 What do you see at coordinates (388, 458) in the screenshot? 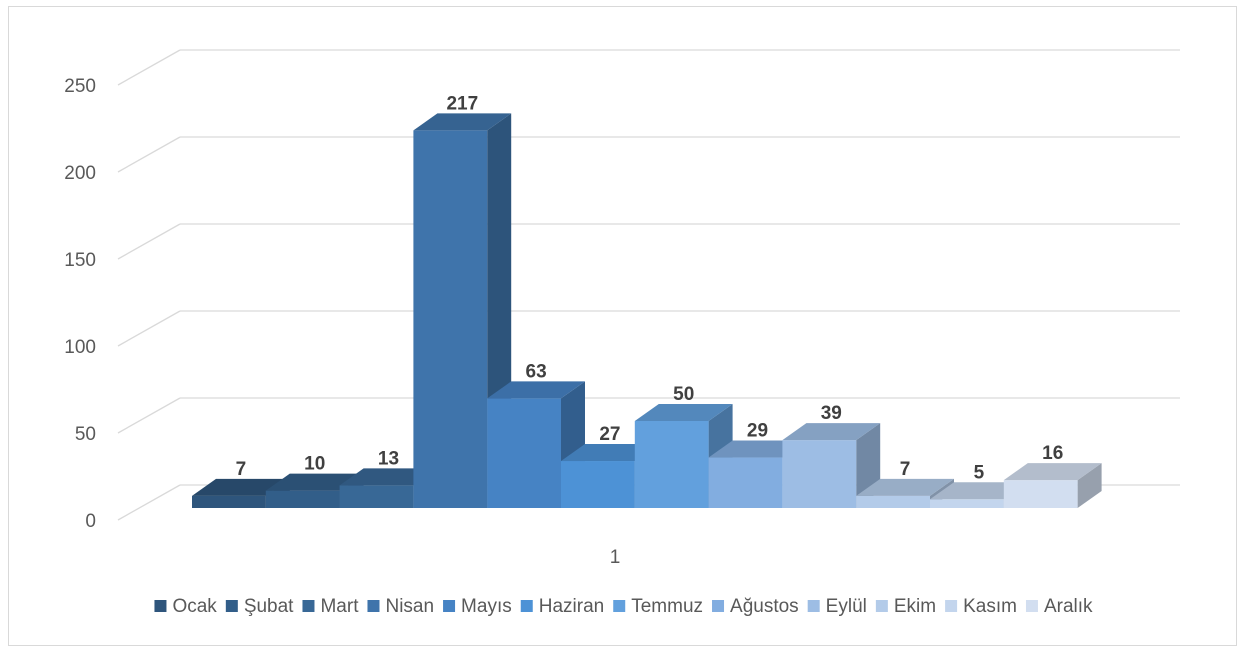
I see `data-label: 13` at bounding box center [388, 458].